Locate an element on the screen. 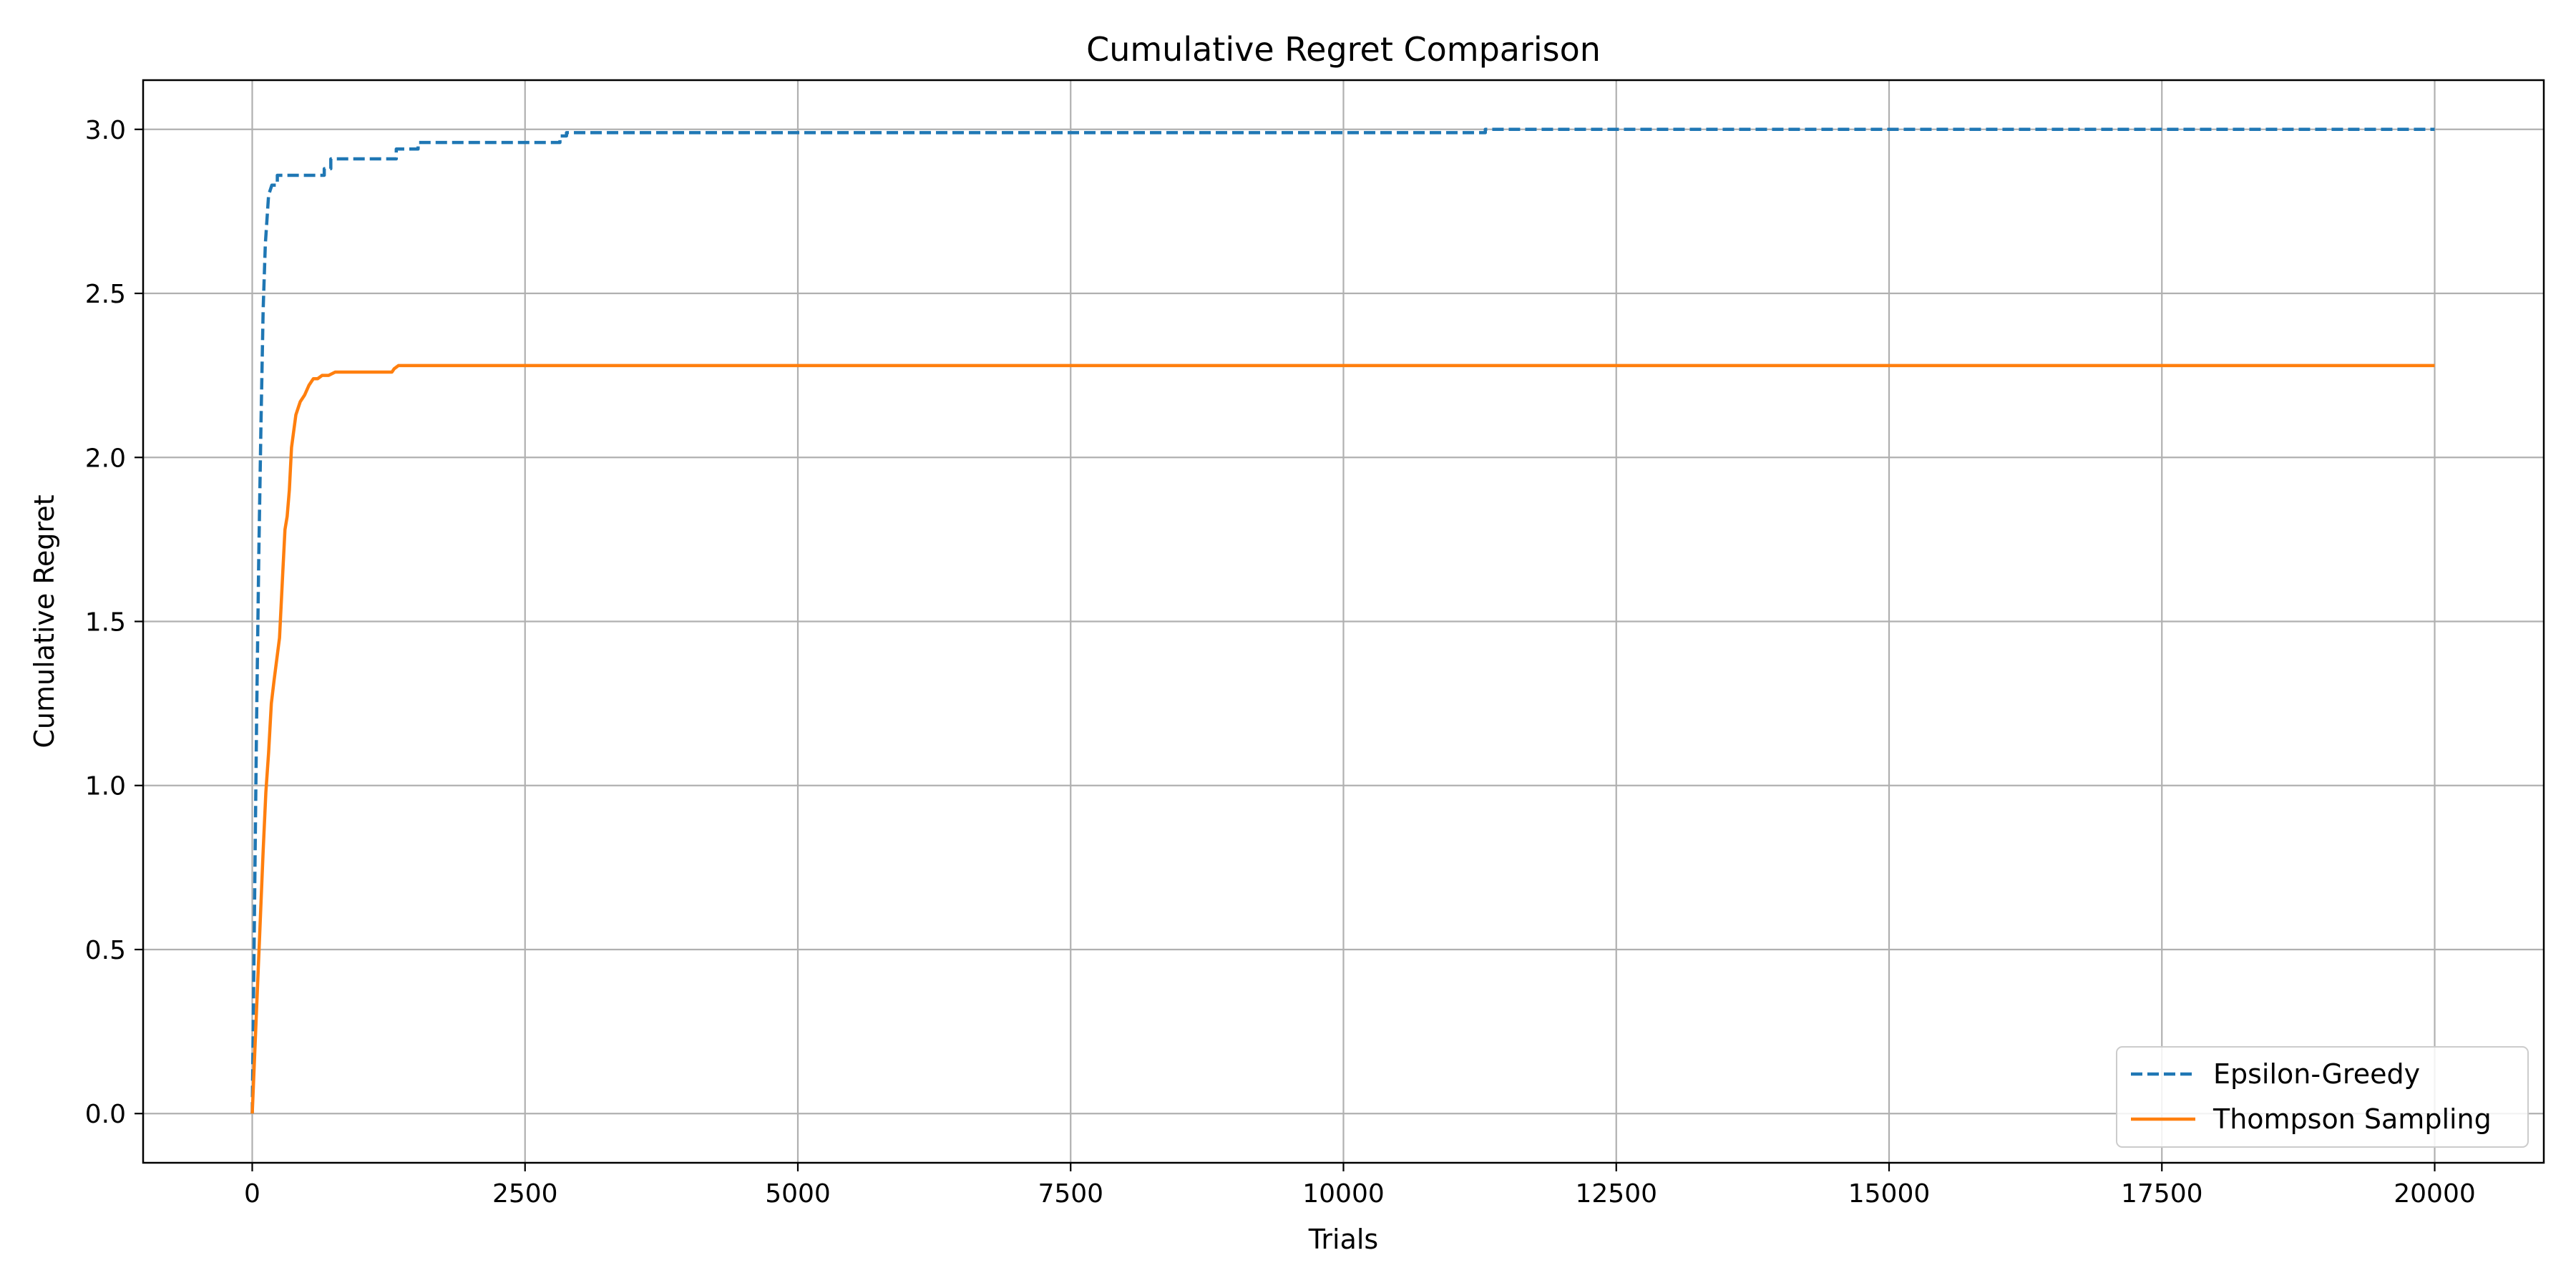 This screenshot has height=1288, width=2576. y-tick-label: 3.0 is located at coordinates (105, 130).